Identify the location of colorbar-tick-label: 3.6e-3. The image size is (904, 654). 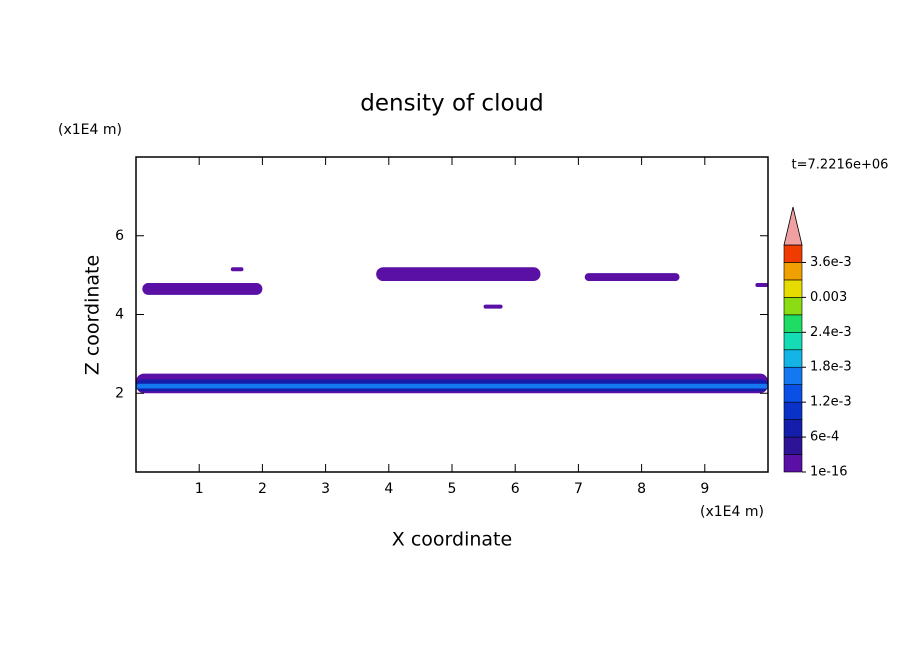
(831, 262).